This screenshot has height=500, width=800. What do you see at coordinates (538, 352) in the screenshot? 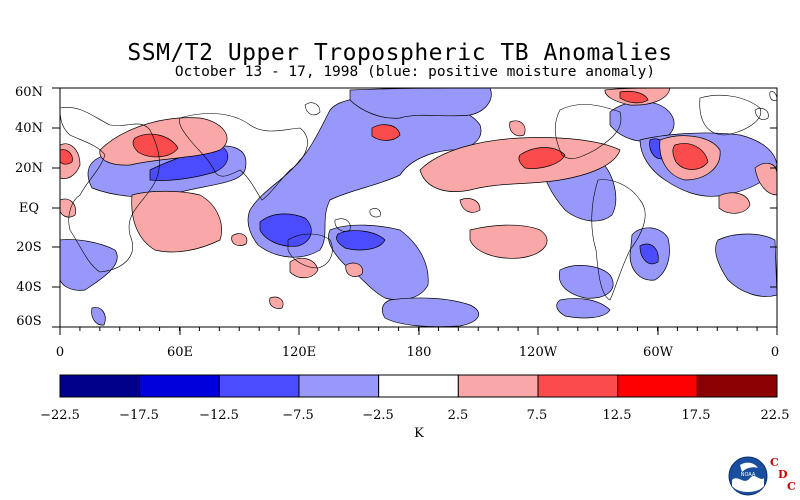
I see `lon-label-120w: 120W` at bounding box center [538, 352].